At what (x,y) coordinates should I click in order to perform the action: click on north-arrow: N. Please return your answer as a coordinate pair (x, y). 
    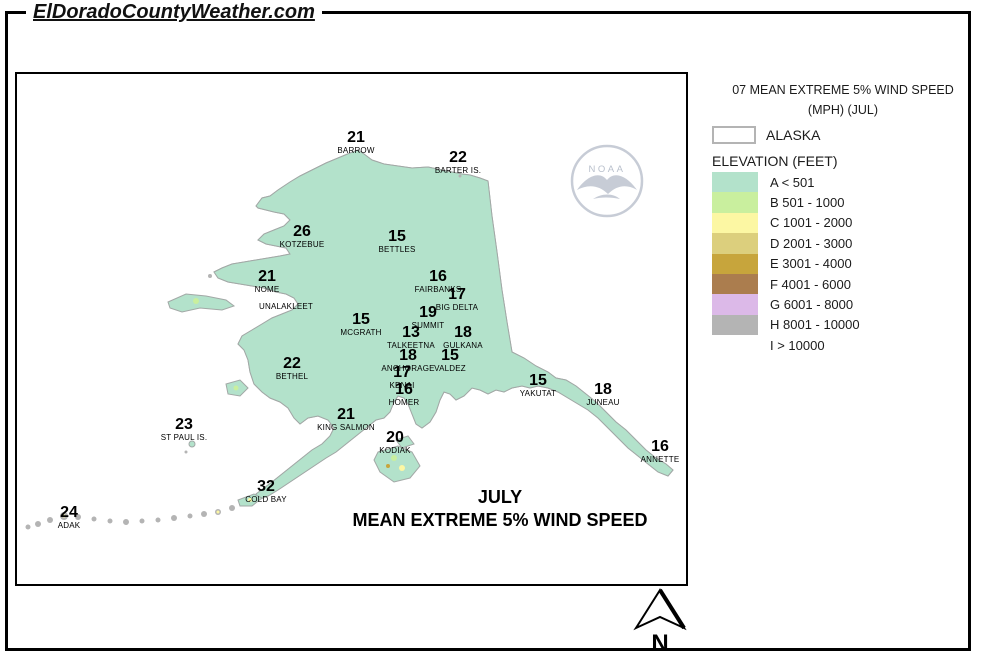
    Looking at the image, I should click on (660, 621).